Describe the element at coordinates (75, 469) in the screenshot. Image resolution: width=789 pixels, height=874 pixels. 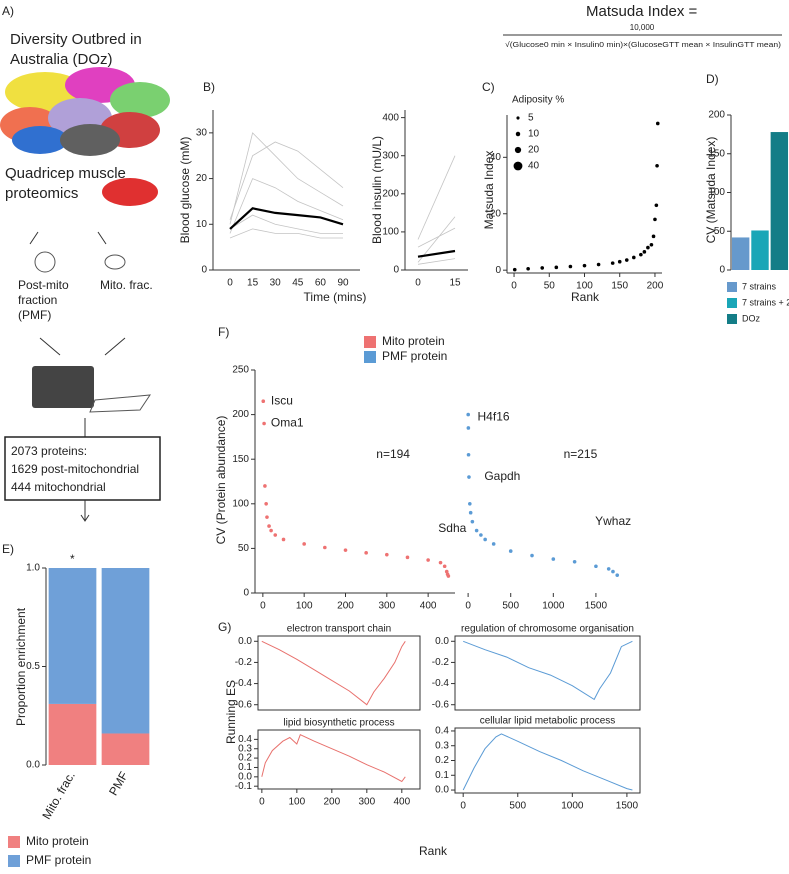
I see `protein-count: 1629 post-mitochondrial` at that location.